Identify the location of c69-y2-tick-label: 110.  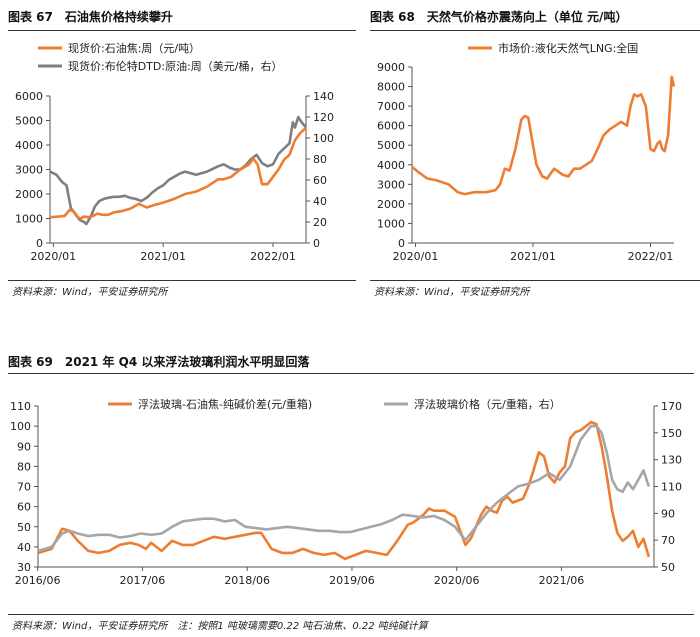
(671, 487).